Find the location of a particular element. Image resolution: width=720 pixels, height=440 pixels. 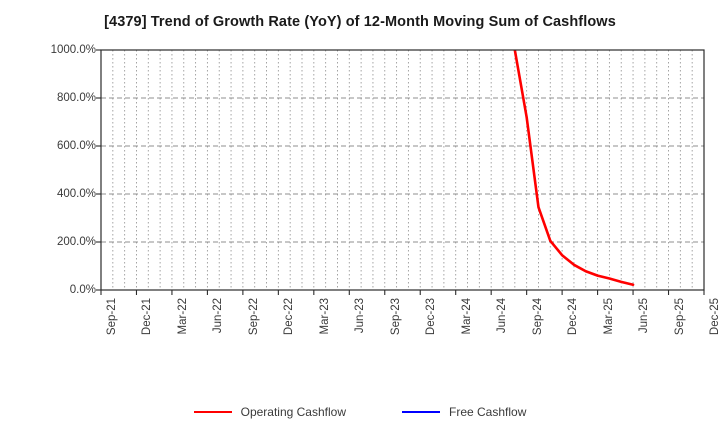

series-line-operating-cashflow is located at coordinates (574, 168).